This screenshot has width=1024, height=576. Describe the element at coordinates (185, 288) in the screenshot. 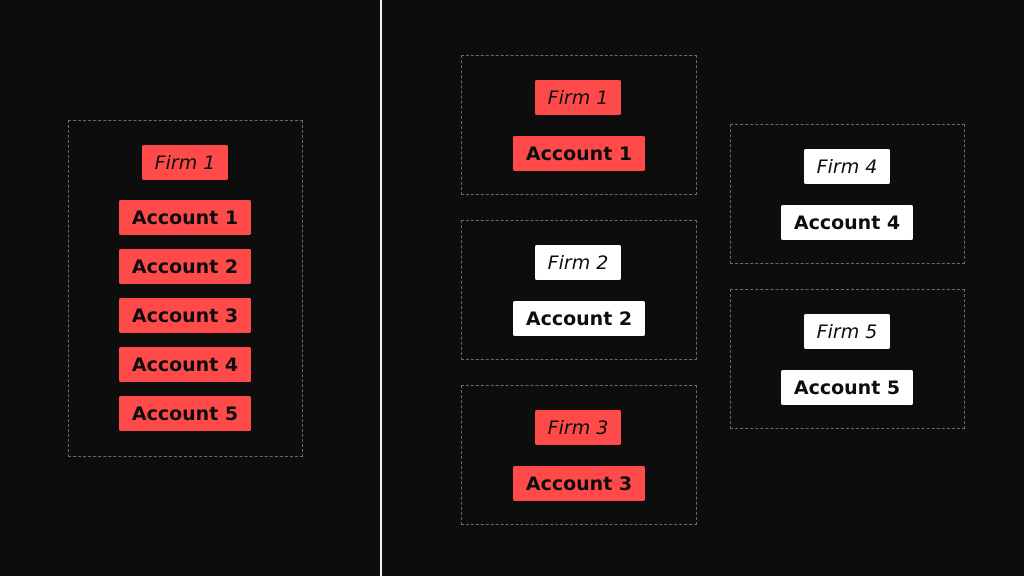

I see `left-firm-group` at that location.